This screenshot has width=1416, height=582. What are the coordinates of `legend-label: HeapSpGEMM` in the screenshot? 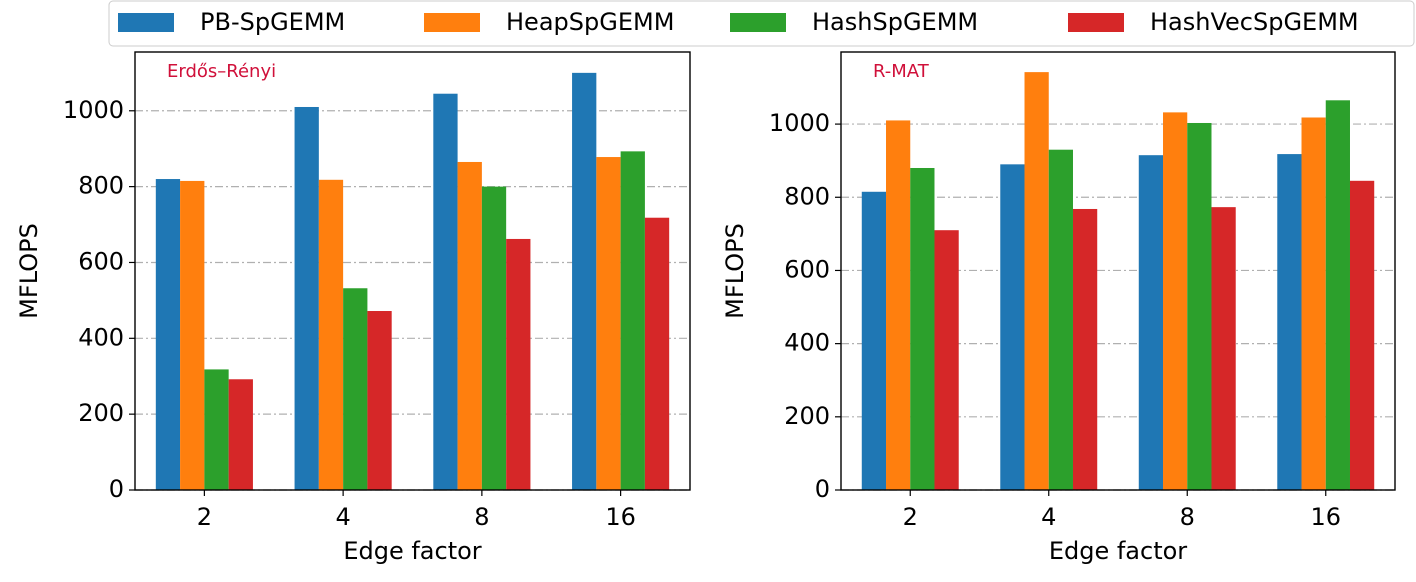 It's located at (590, 22).